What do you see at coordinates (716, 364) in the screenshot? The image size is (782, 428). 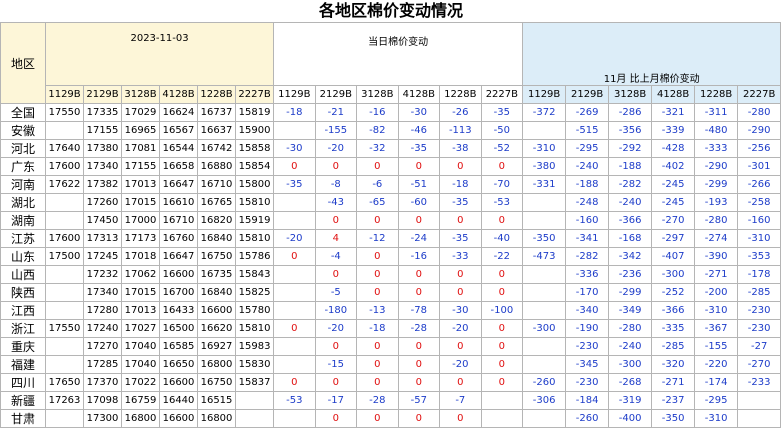 I see `change: -220` at bounding box center [716, 364].